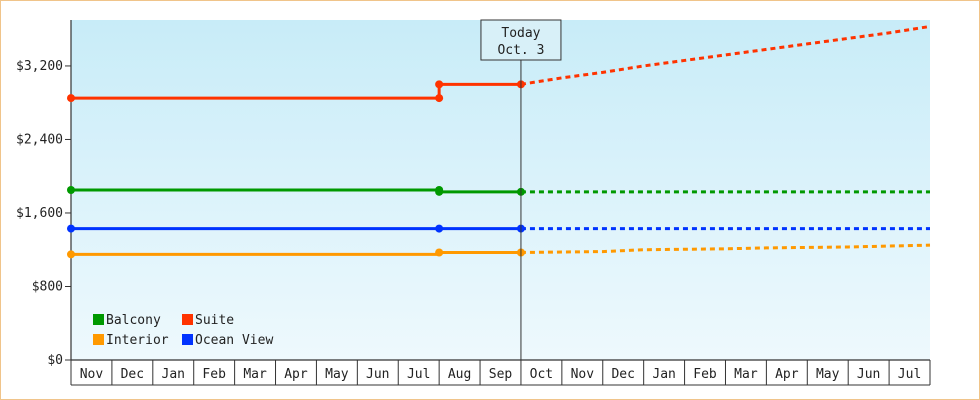 The width and height of the screenshot is (980, 400). Describe the element at coordinates (234, 340) in the screenshot. I see `legend-label: Ocean View` at that location.